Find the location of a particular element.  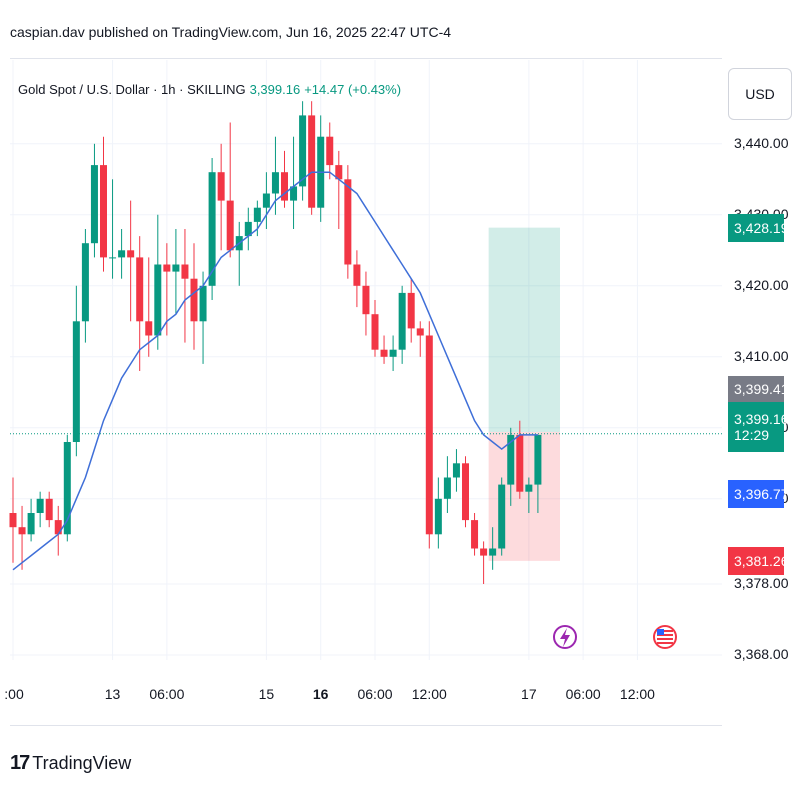

y-tick-label: 3,440.00 is located at coordinates (761, 142).